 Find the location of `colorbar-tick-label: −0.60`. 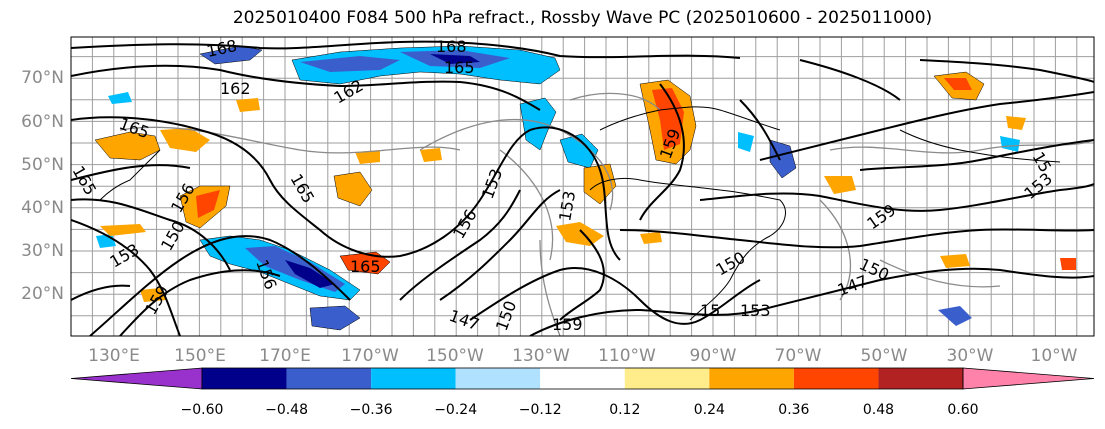

colorbar-tick-label: −0.60 is located at coordinates (202, 410).